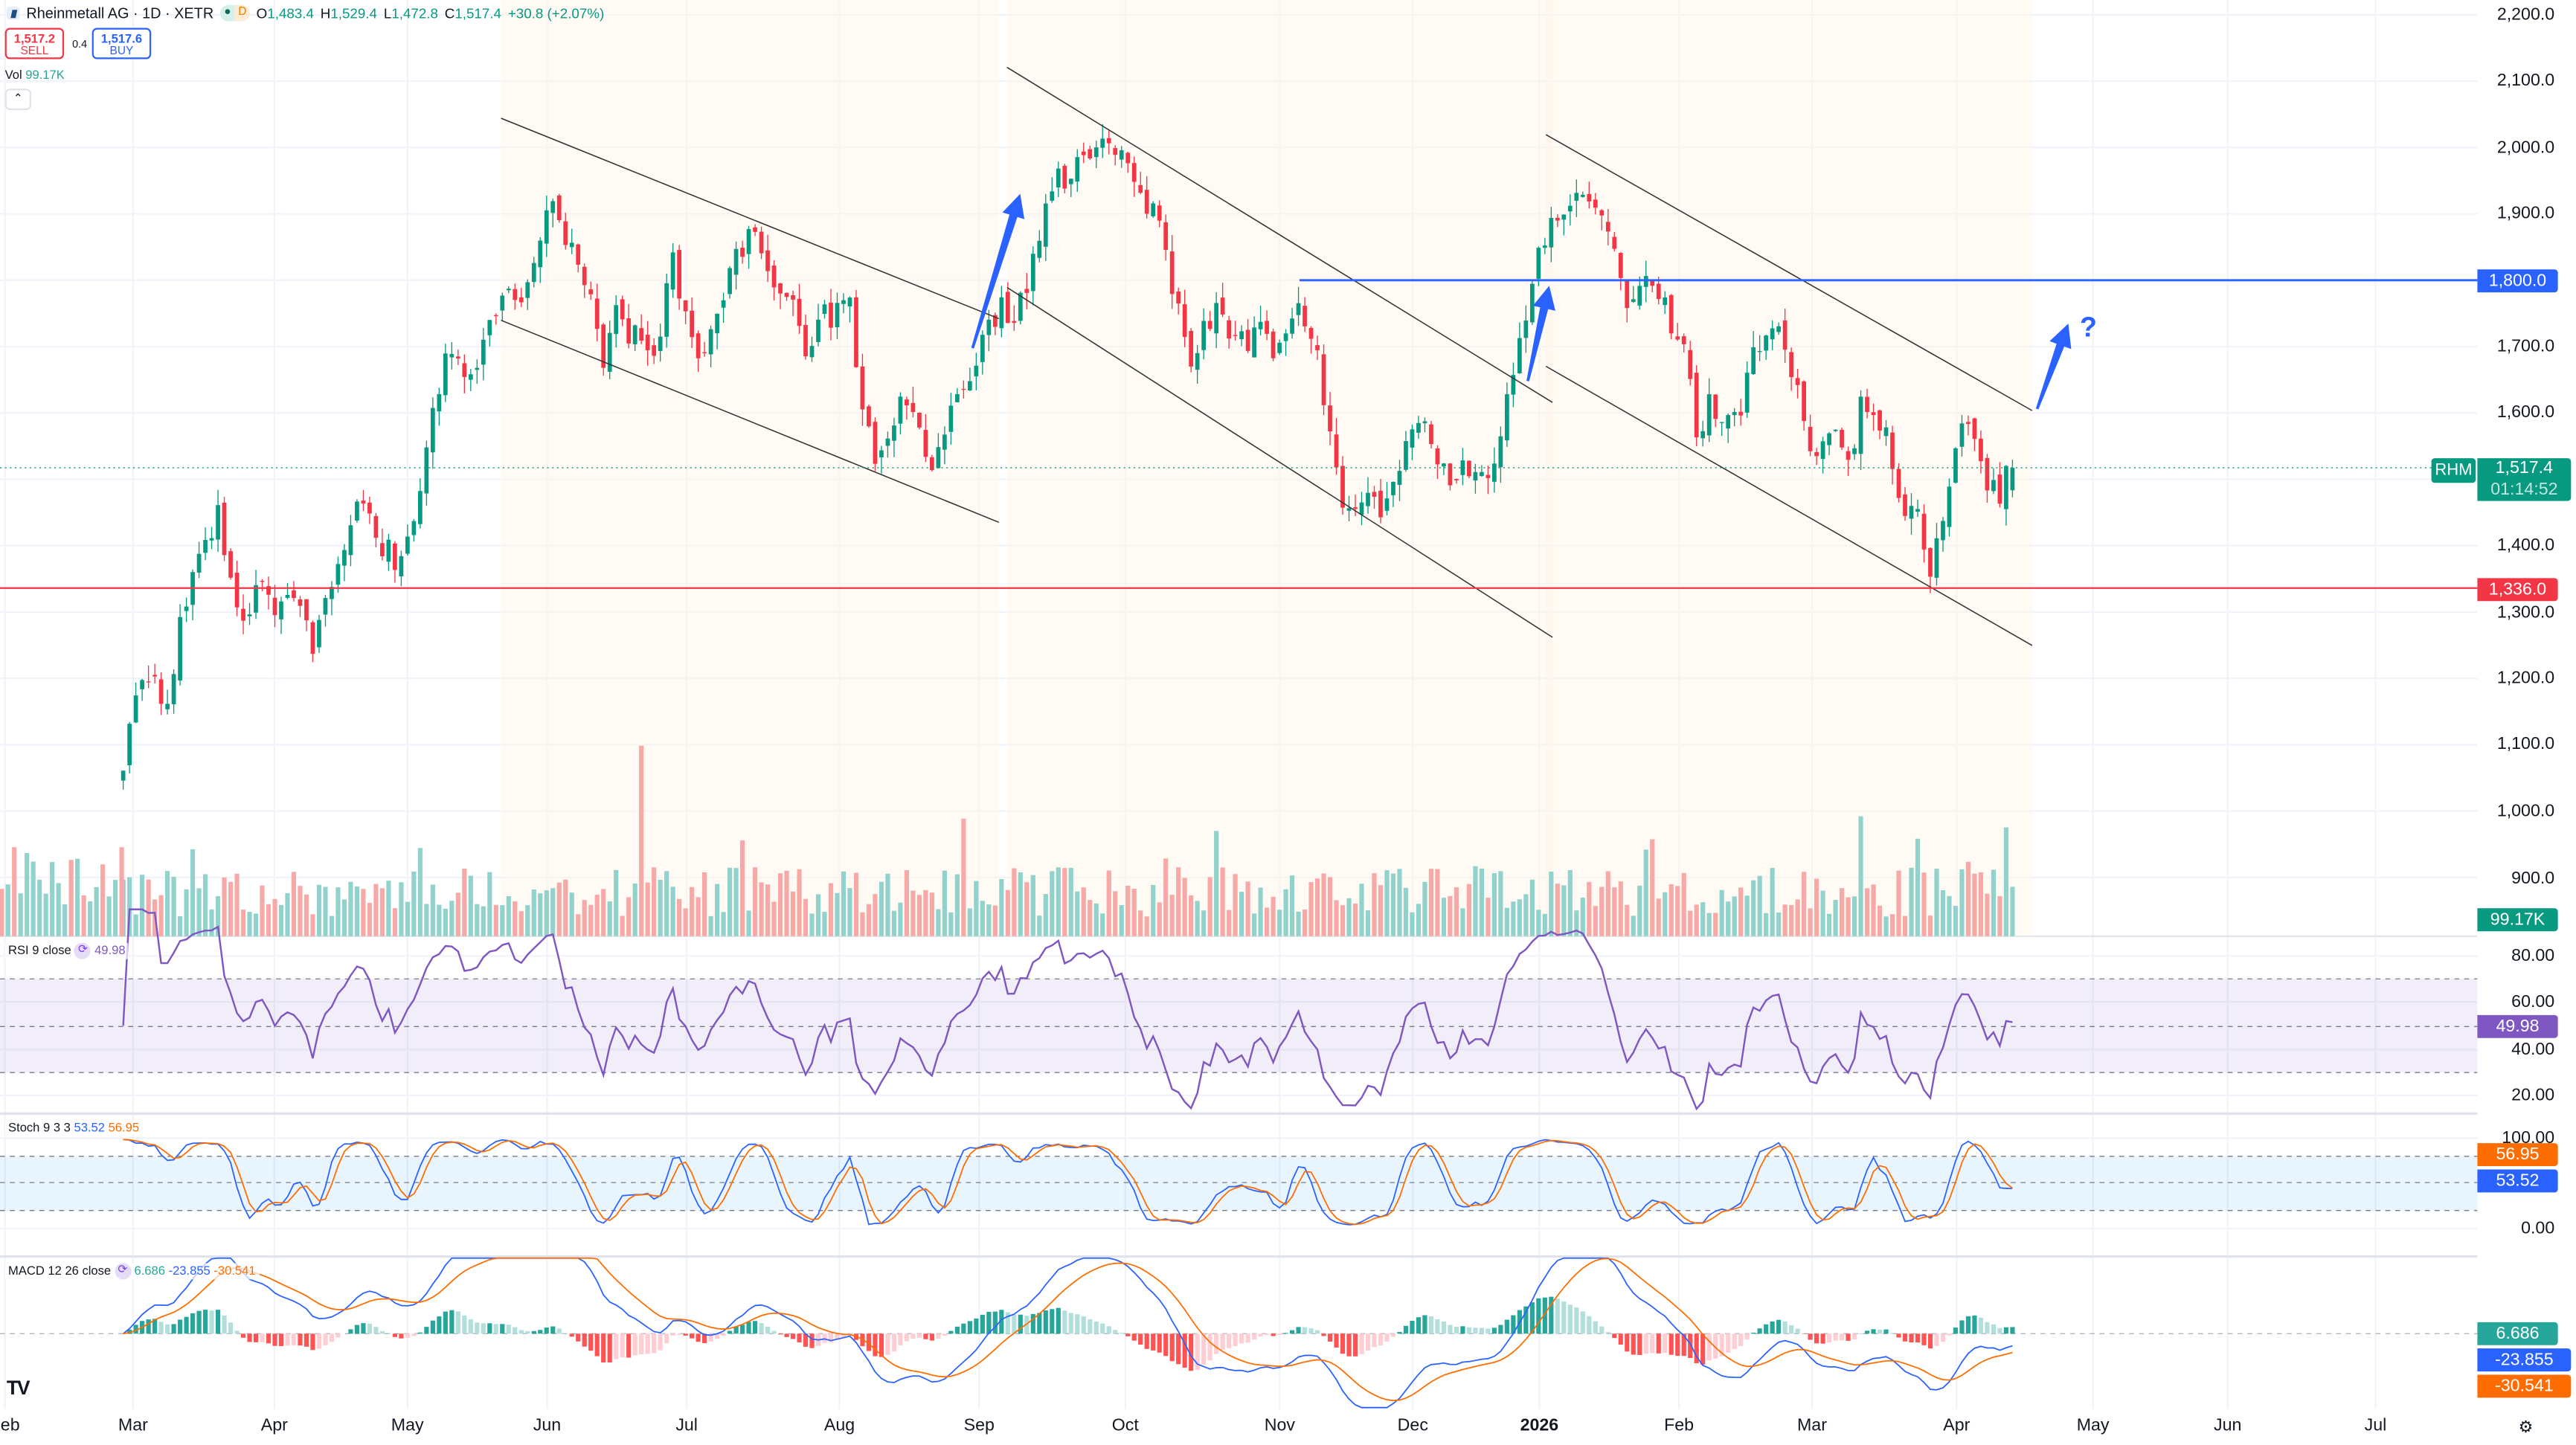  Describe the element at coordinates (274, 1425) in the screenshot. I see `time-axis-label: Apr` at that location.